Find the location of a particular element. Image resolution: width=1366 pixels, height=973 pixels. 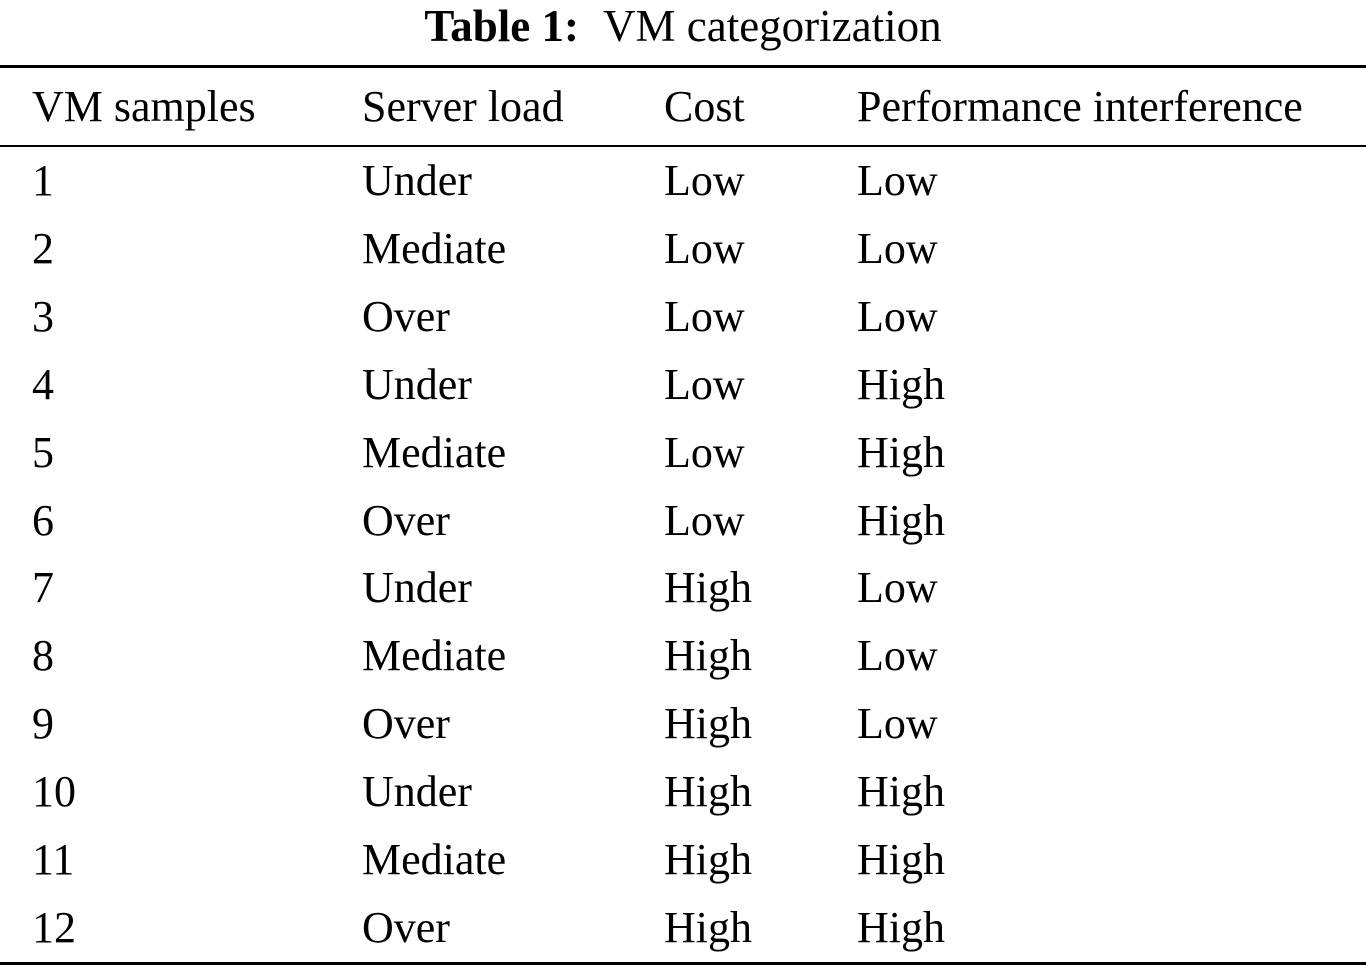

table-cell: 8 is located at coordinates (43, 656).